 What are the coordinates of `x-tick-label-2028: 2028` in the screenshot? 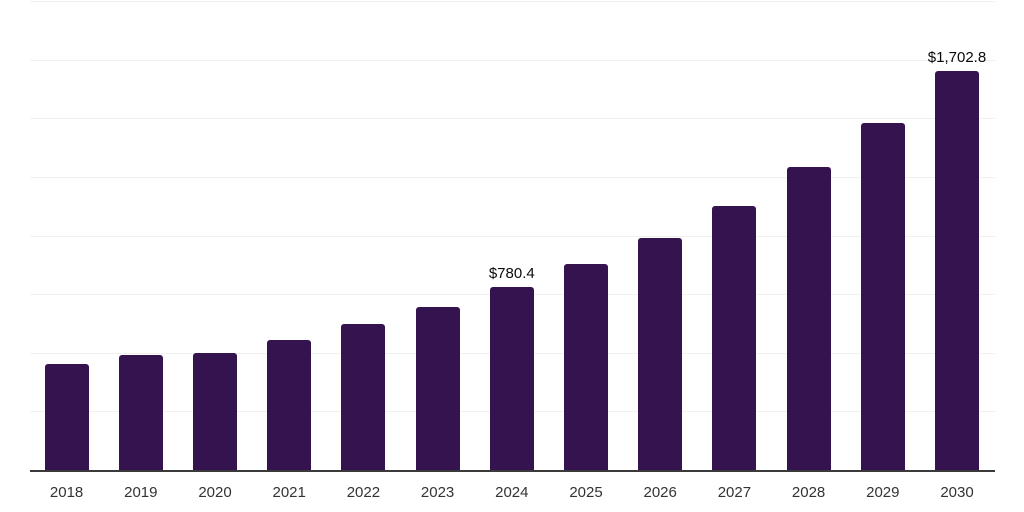 It's located at (808, 492).